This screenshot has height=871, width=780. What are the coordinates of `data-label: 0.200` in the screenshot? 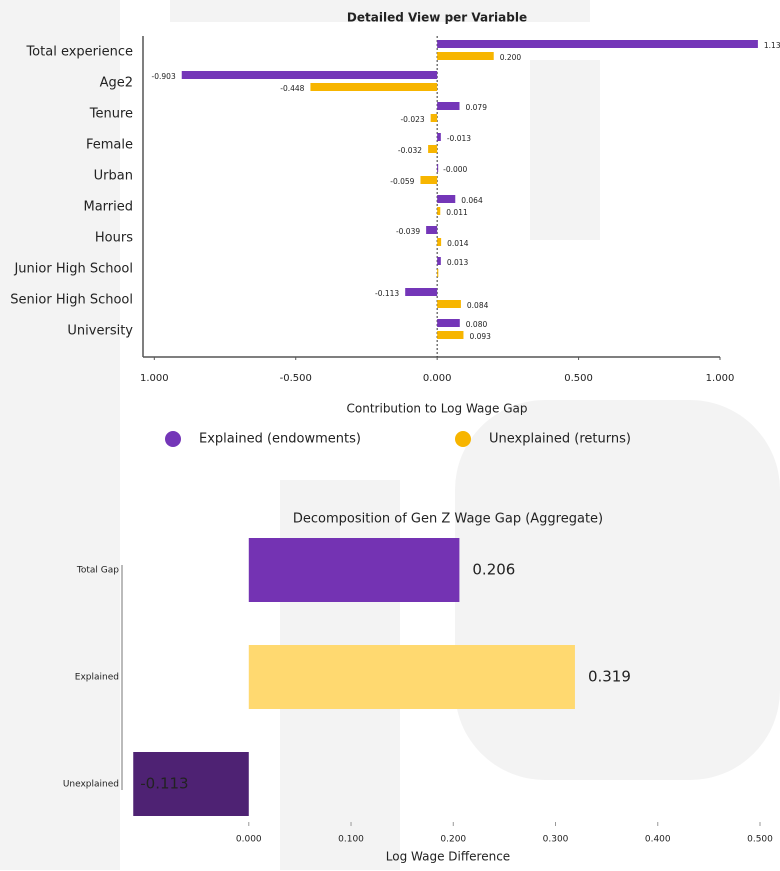 It's located at (511, 57).